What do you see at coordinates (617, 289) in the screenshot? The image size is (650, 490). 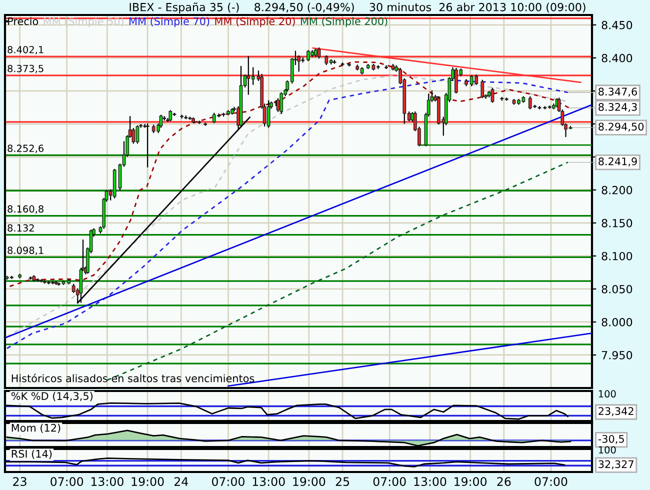 I see `y-tick-label: 8.050` at bounding box center [617, 289].